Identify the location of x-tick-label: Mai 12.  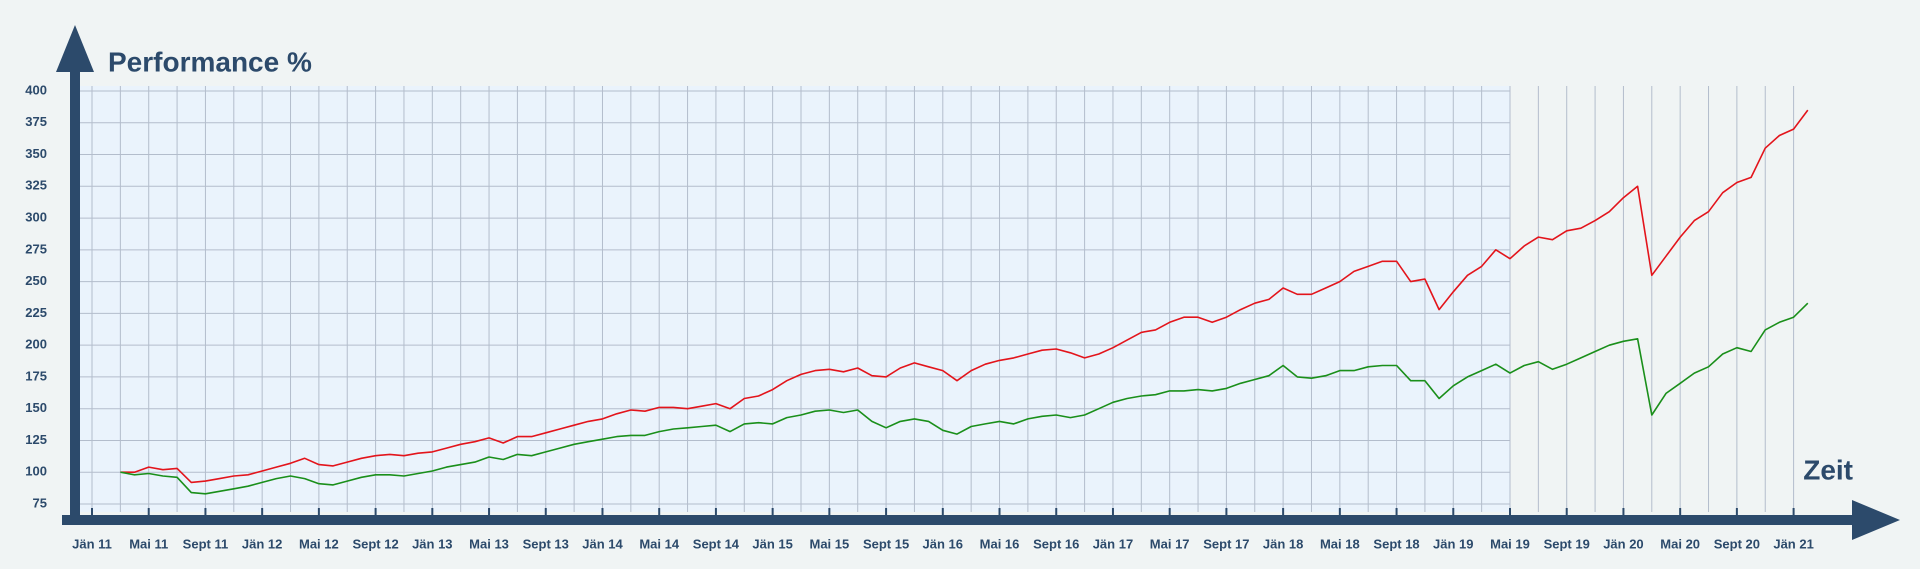
(319, 543).